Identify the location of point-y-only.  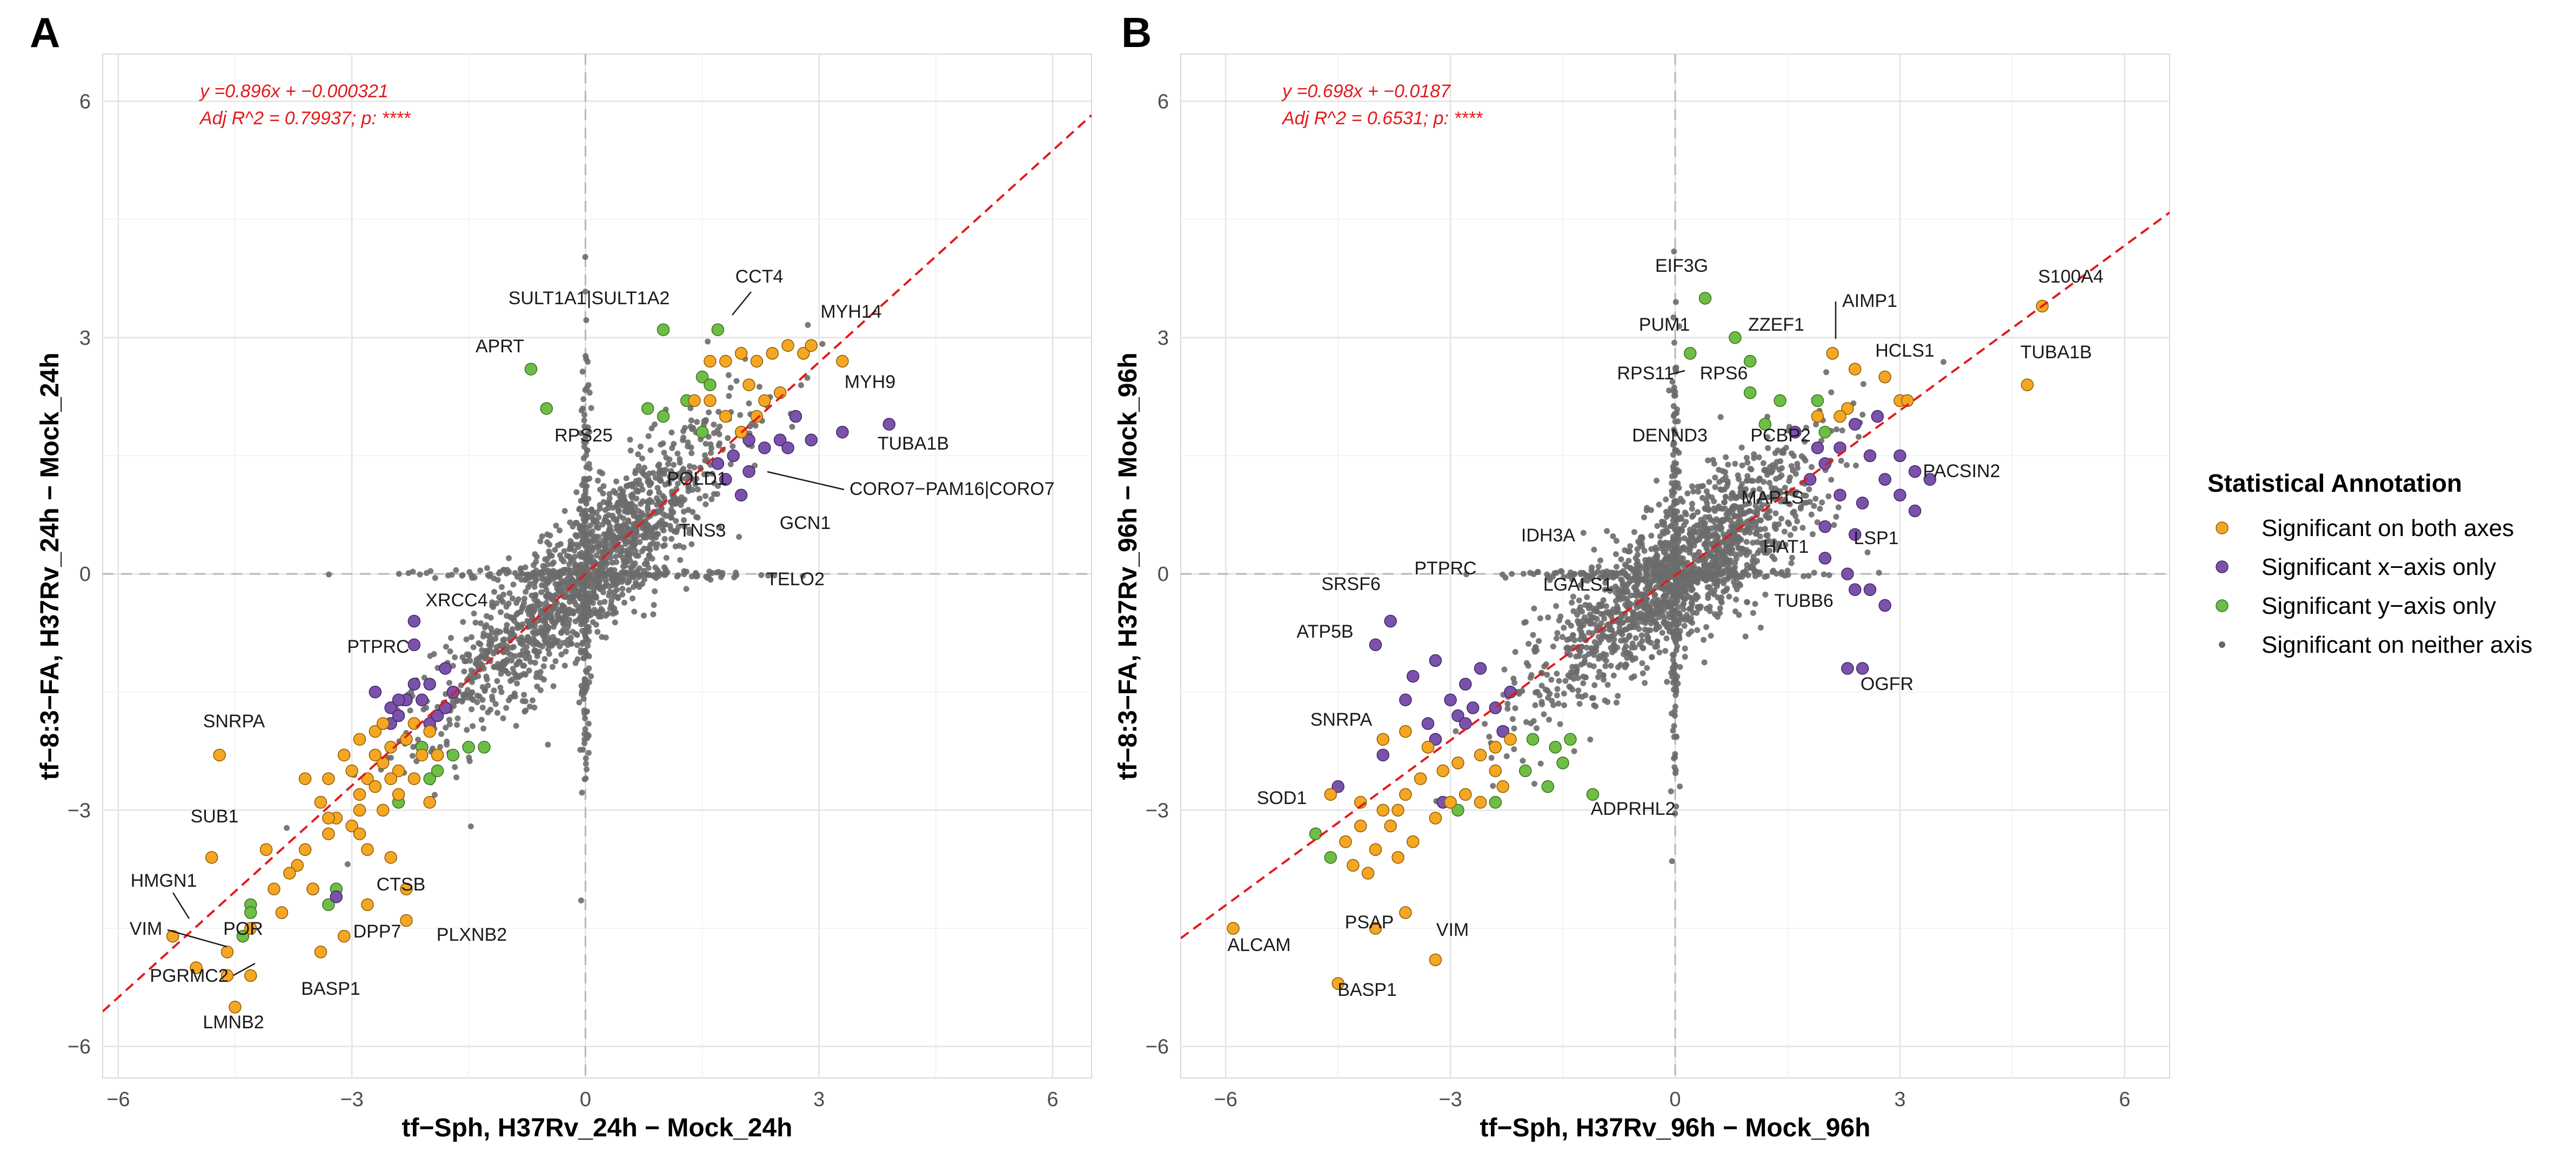
(710, 384).